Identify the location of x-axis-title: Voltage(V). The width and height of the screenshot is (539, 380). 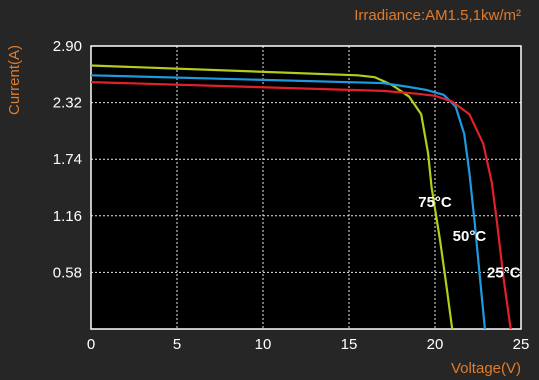
(486, 368).